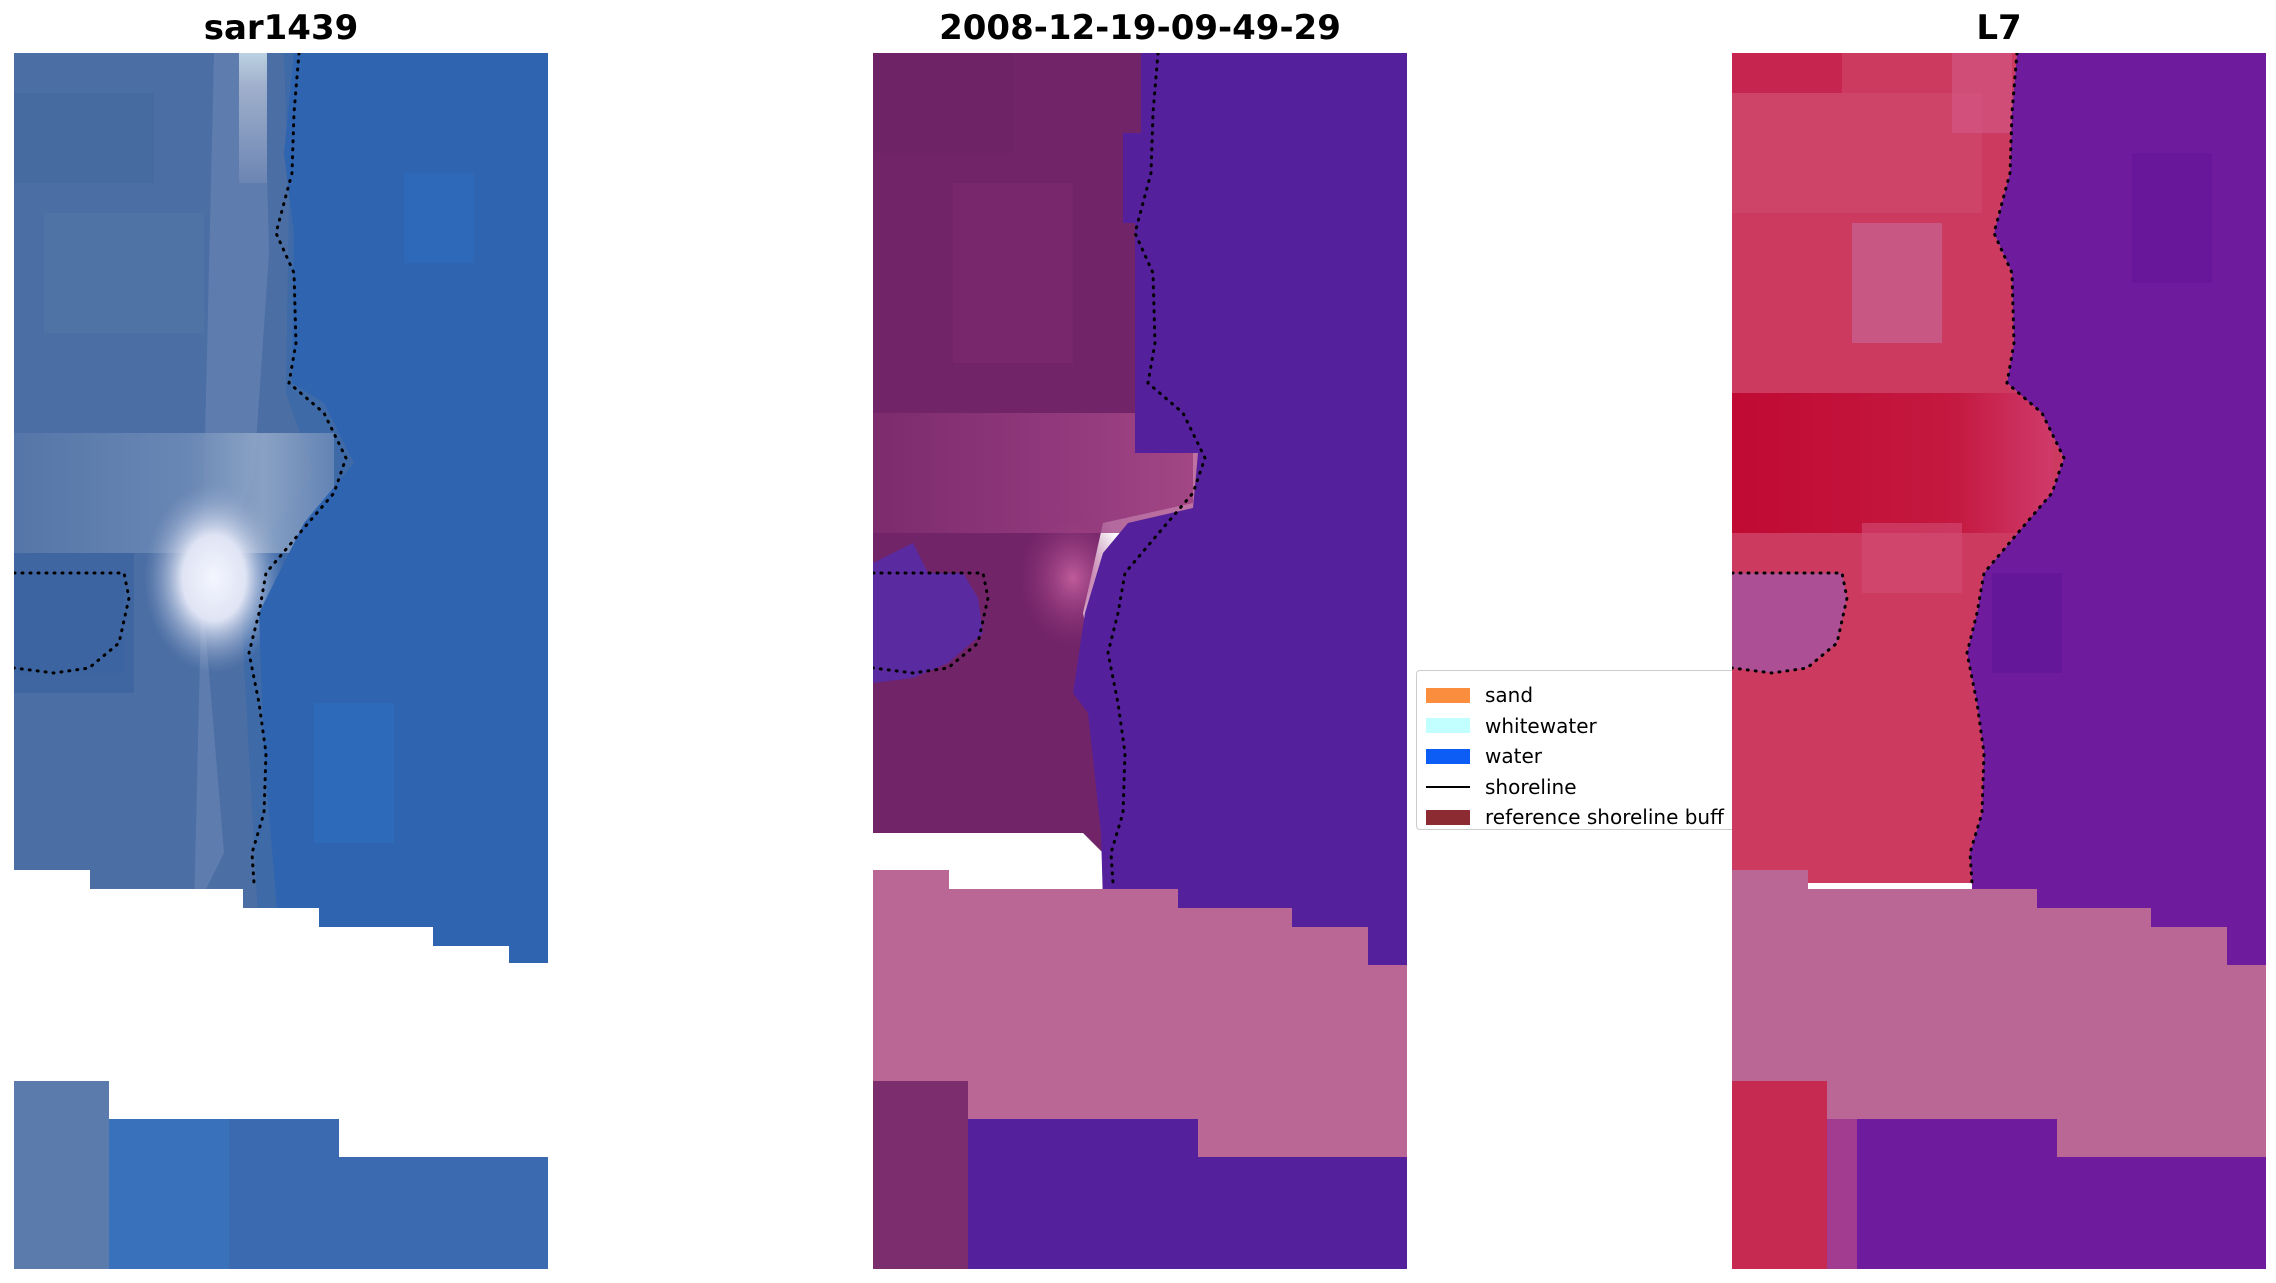  I want to click on legend-swatch-sand, so click(1448, 695).